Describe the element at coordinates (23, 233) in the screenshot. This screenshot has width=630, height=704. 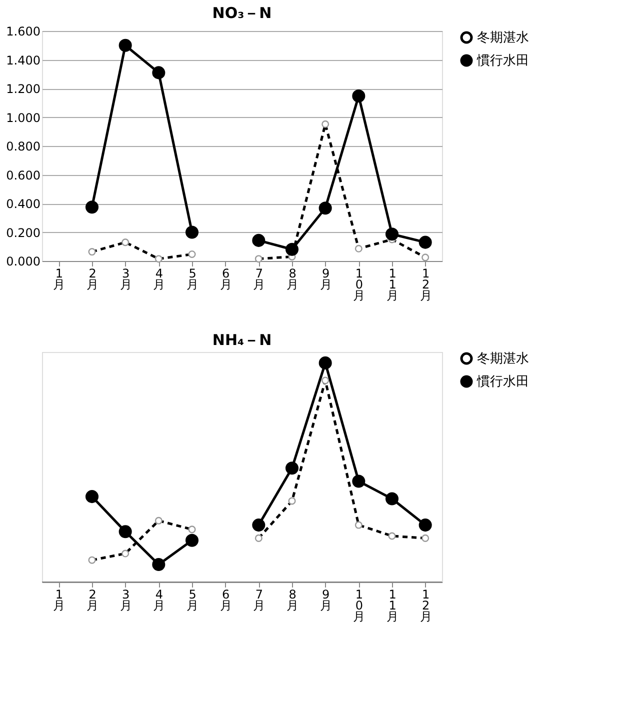
I see `y-tick-label: 0.200` at that location.